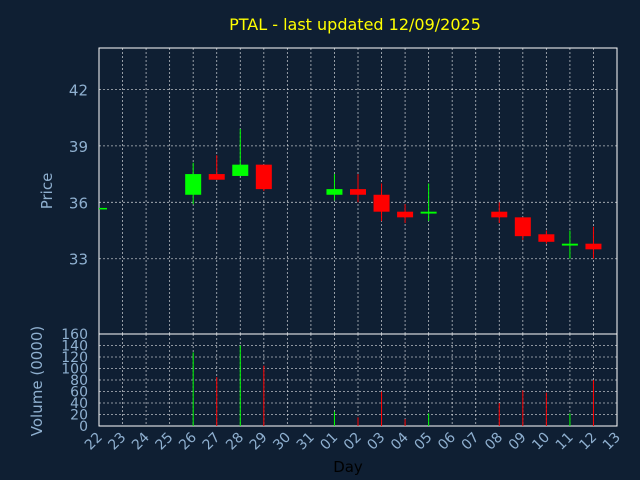 The width and height of the screenshot is (640, 480). Describe the element at coordinates (393, 385) in the screenshot. I see `volume-bars` at that location.